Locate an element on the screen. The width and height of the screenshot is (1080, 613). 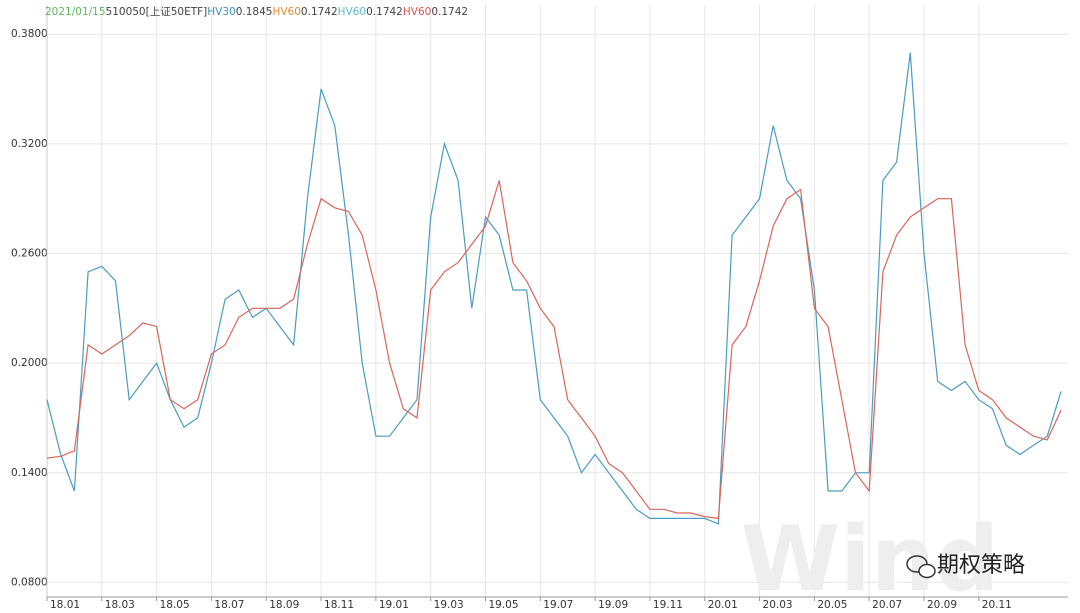
x-tick-label: 20.03 is located at coordinates (778, 605).